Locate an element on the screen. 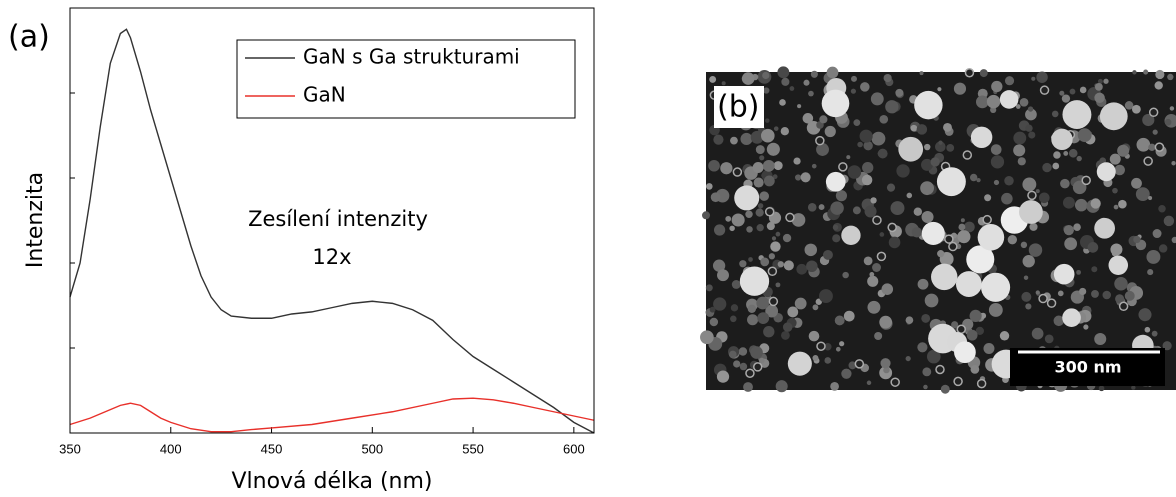  x-tick-label: 350 is located at coordinates (70, 448).